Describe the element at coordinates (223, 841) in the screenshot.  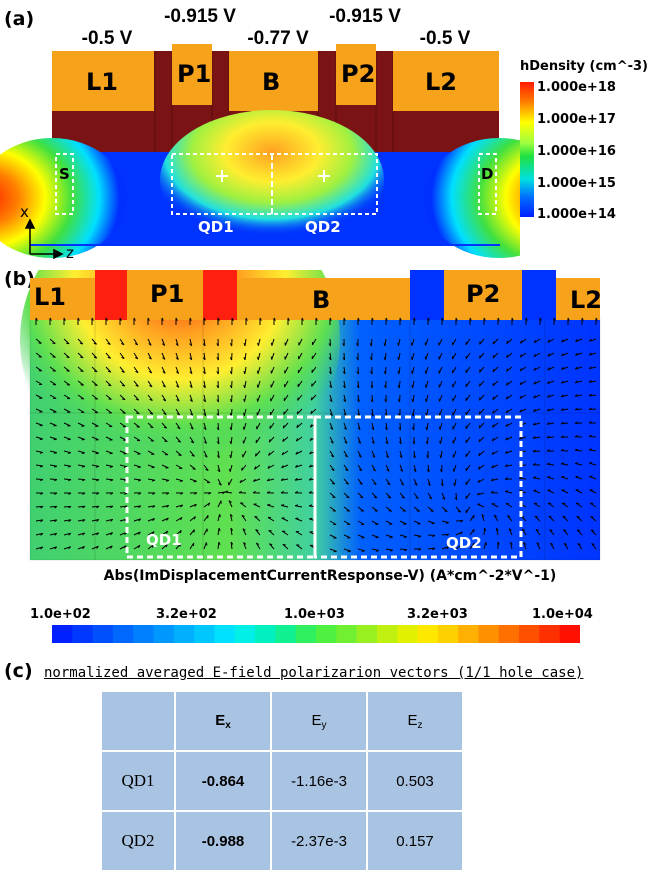
I see `cell-ex: -0.988` at that location.